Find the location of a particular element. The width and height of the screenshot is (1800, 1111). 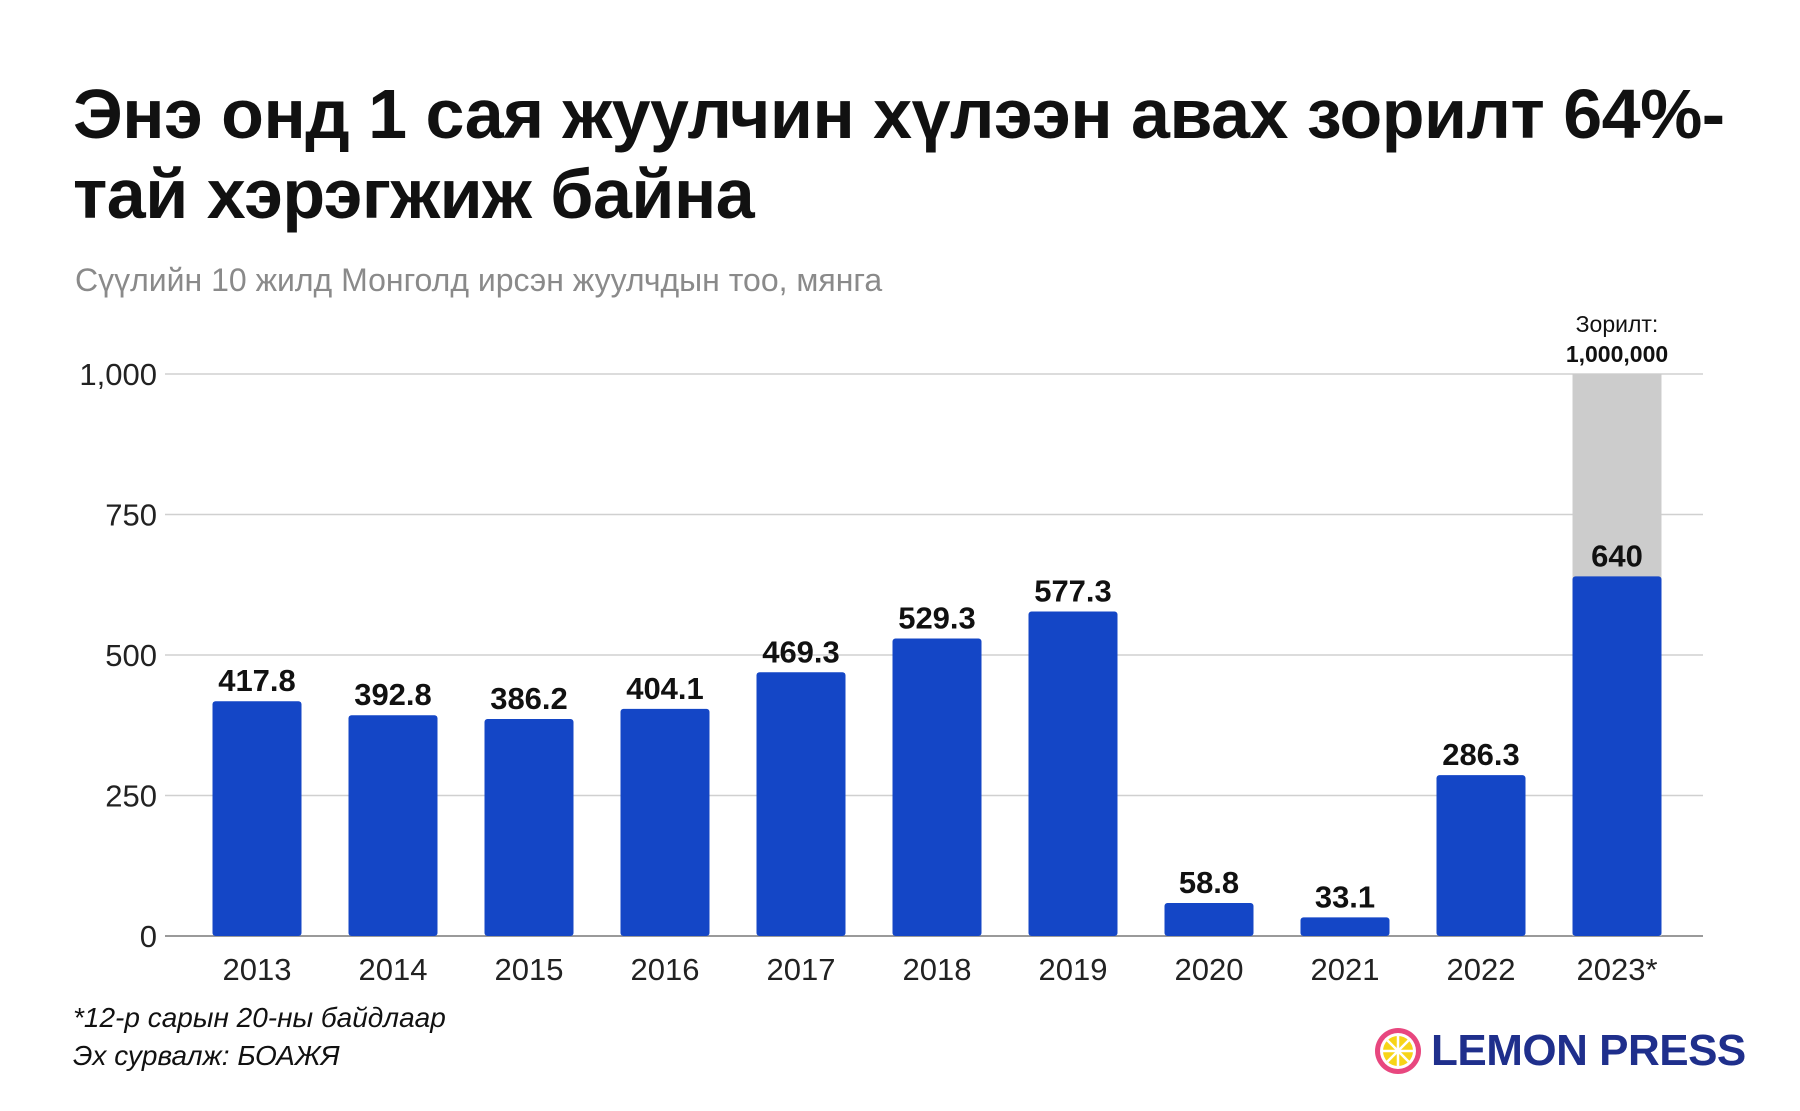

bar-2016 is located at coordinates (665, 822).